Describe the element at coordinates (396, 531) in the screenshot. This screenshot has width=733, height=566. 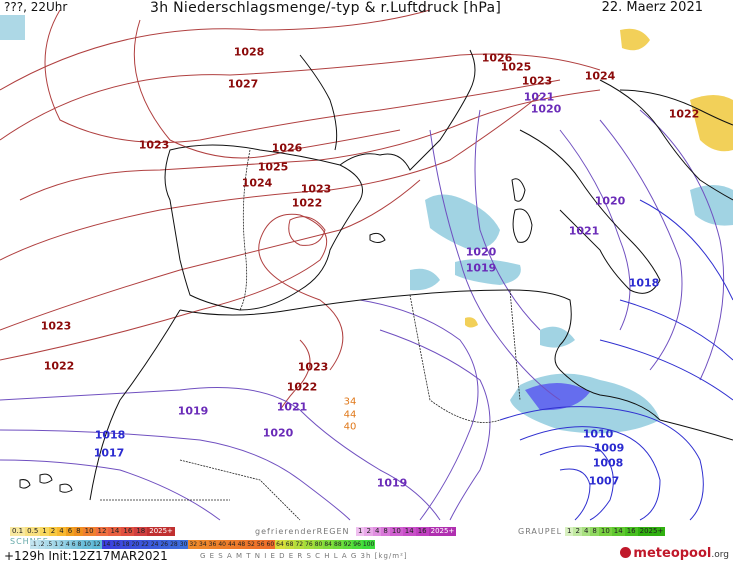
I see `freezing-rain-step: 10` at that location.